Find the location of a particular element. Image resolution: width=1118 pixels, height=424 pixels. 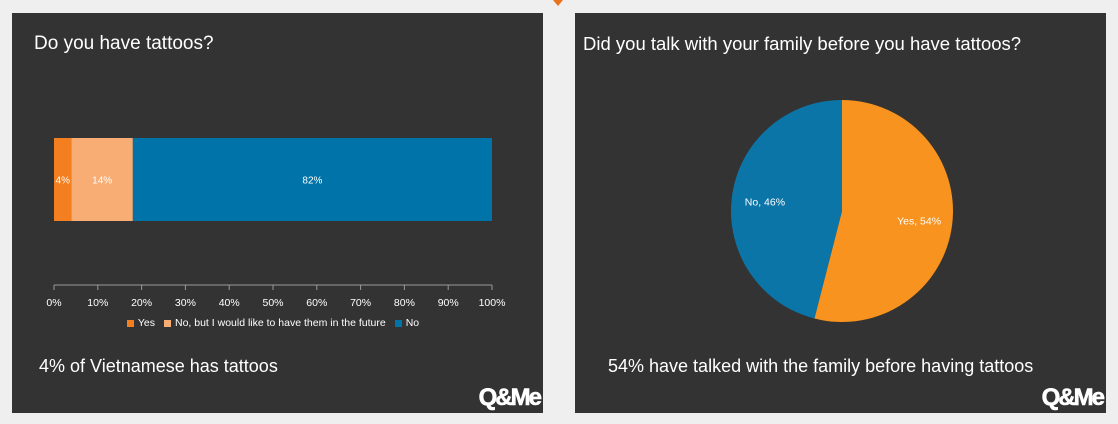

pie-chart: Yes, 54% No, 46% is located at coordinates (842, 211).